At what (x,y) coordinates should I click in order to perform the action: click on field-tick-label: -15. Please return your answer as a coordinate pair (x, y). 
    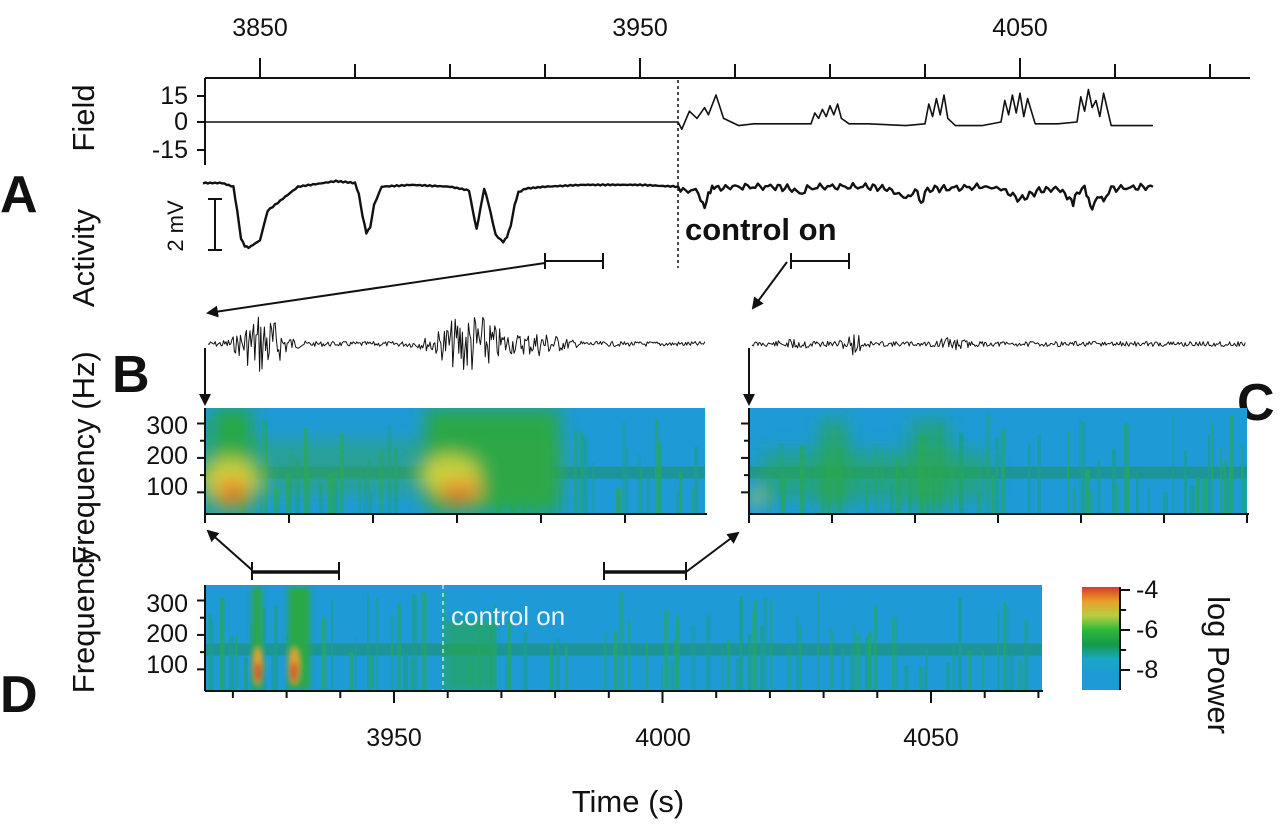
    Looking at the image, I should click on (170, 150).